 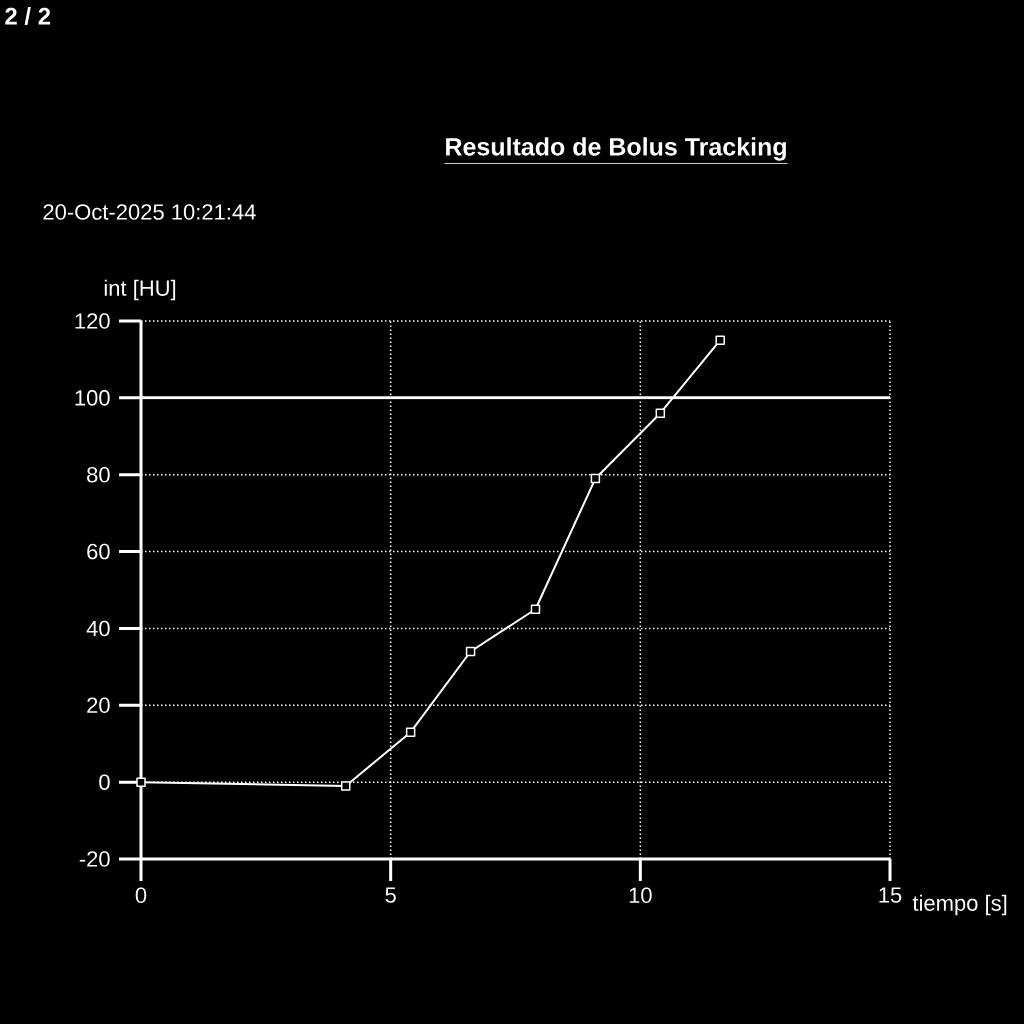 What do you see at coordinates (98, 628) in the screenshot?
I see `y-tick-label: 40` at bounding box center [98, 628].